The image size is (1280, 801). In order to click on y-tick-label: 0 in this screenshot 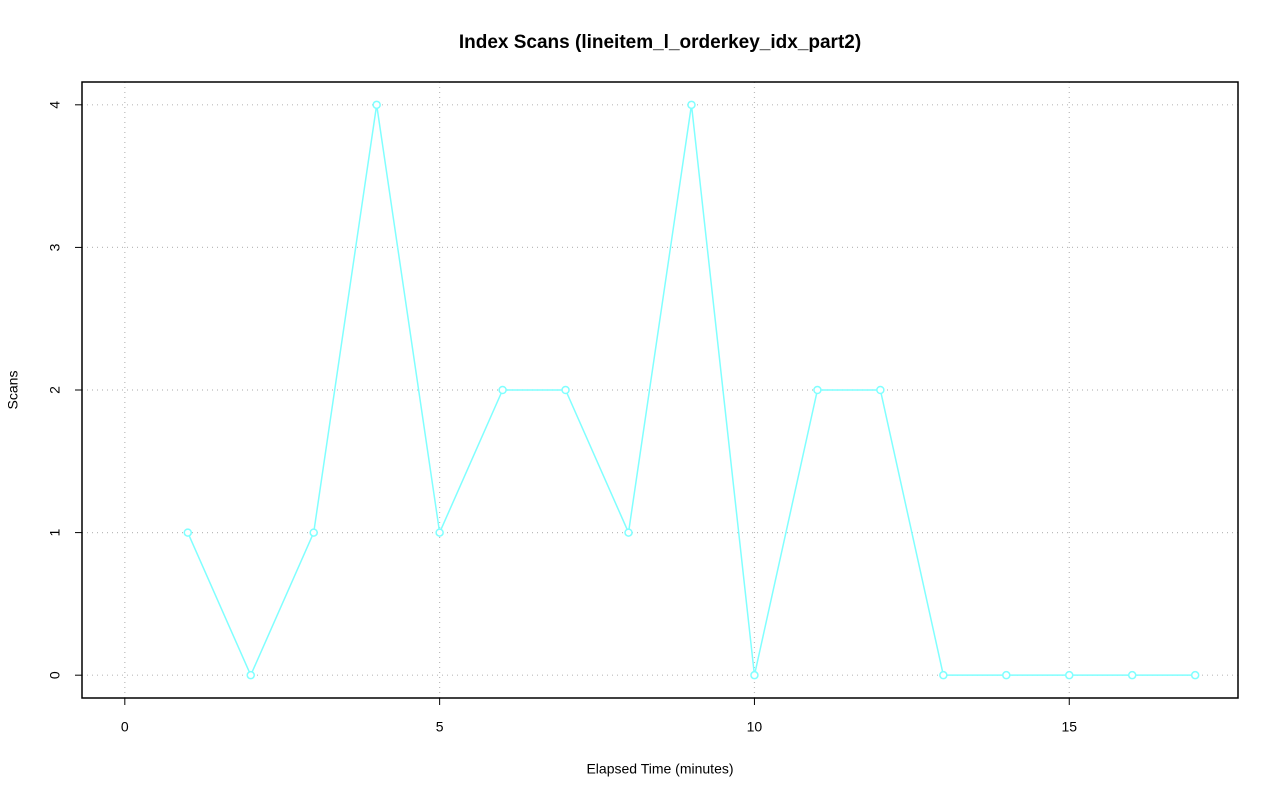, I will do `click(55, 675)`.